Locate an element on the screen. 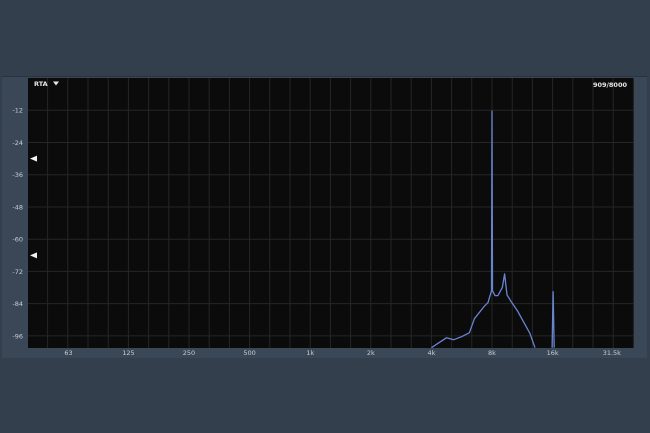  y-tick-label: -36 is located at coordinates (17, 175).